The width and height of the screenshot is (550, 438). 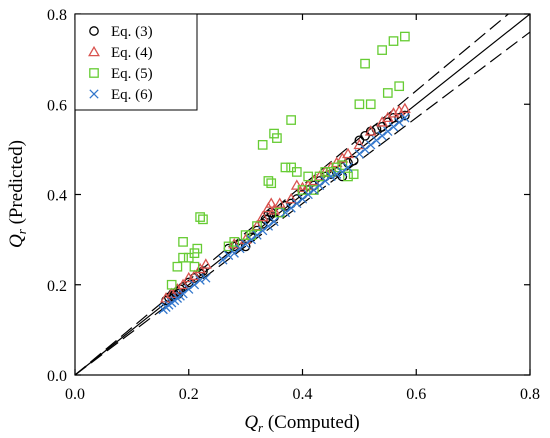 What do you see at coordinates (261, 427) in the screenshot?
I see `x-axis-label-subscript: r` at bounding box center [261, 427].